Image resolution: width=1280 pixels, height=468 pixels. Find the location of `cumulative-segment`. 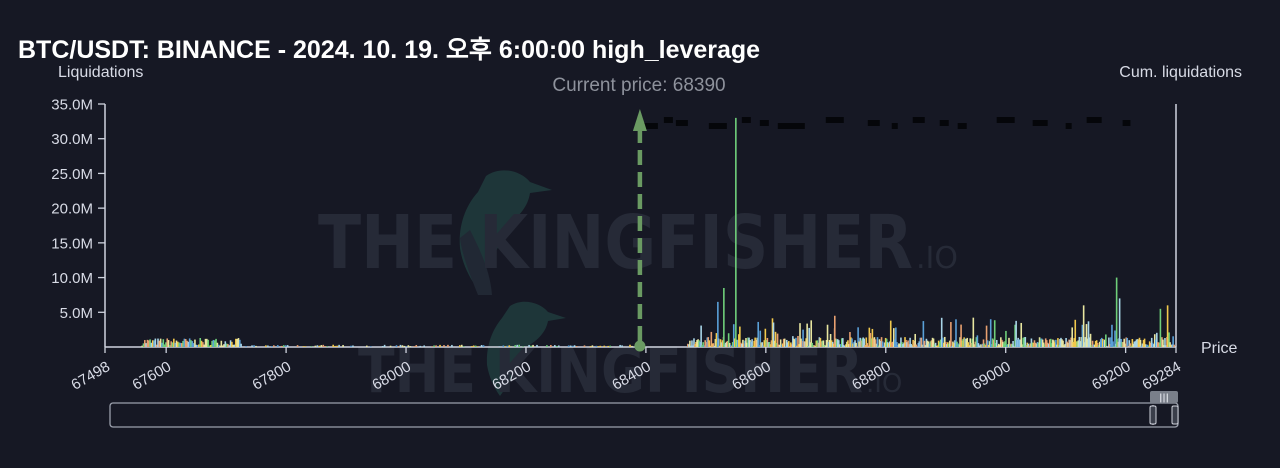

cumulative-segment is located at coordinates (681, 123).